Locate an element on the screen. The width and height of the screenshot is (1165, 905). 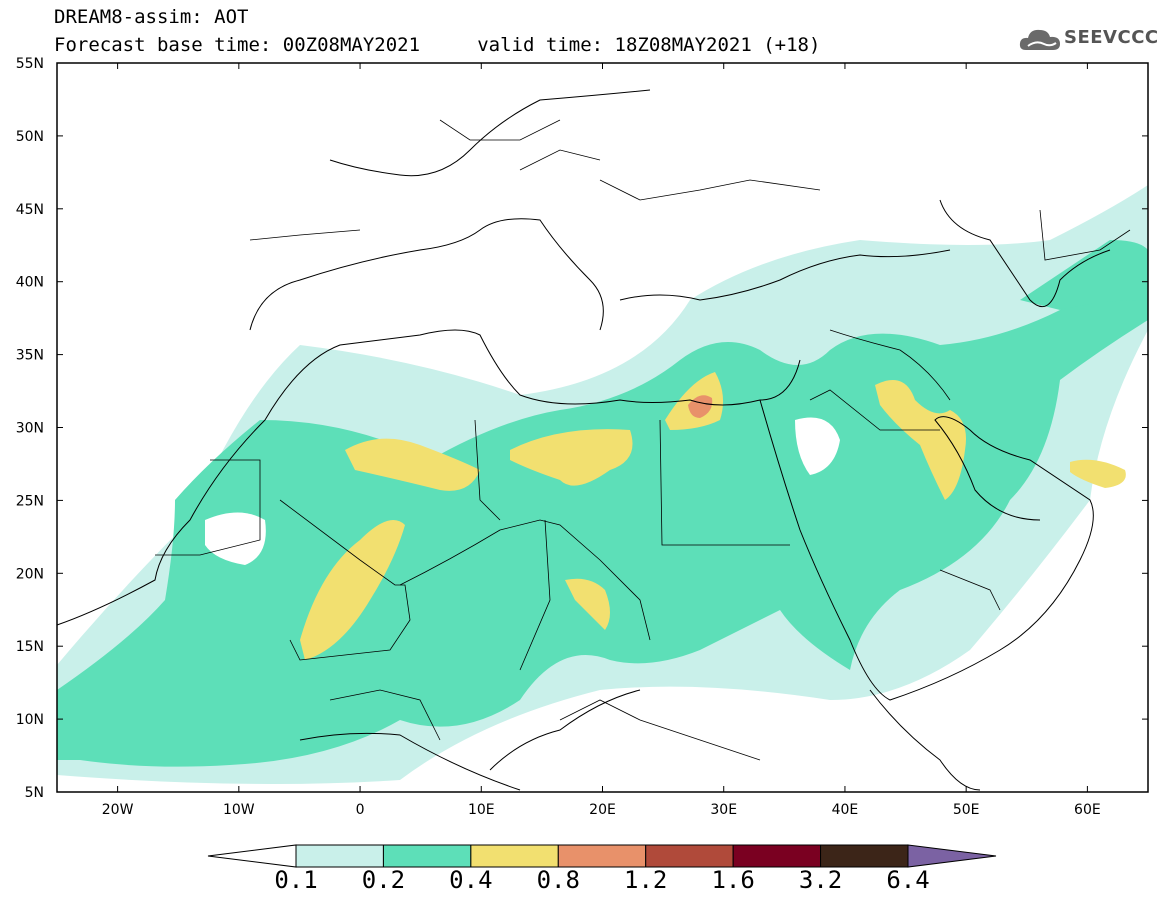
colorbar-value-label: 0.2 is located at coordinates (383, 880).